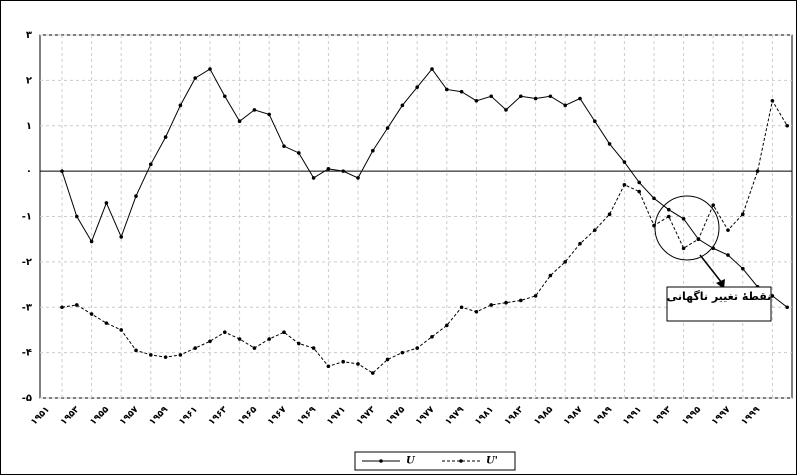 The image size is (797, 475). Describe the element at coordinates (27, 307) in the screenshot. I see `y-tick-label: -۳` at that location.